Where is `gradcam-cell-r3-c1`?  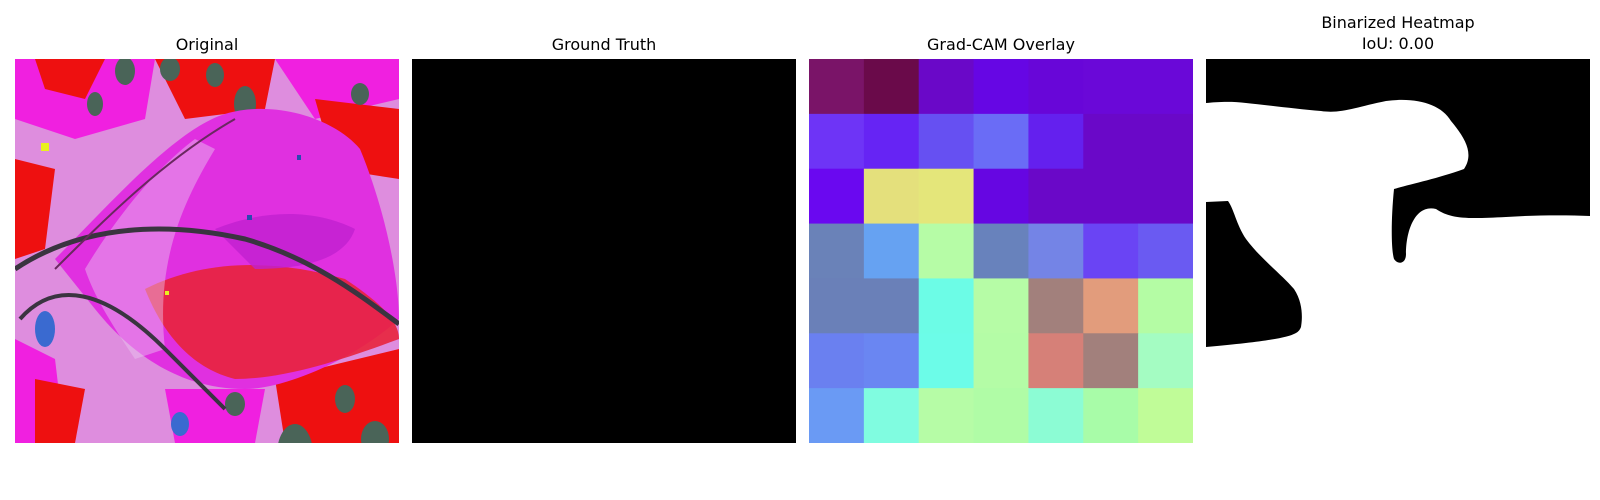 gradcam-cell-r3-c1 is located at coordinates (891, 251).